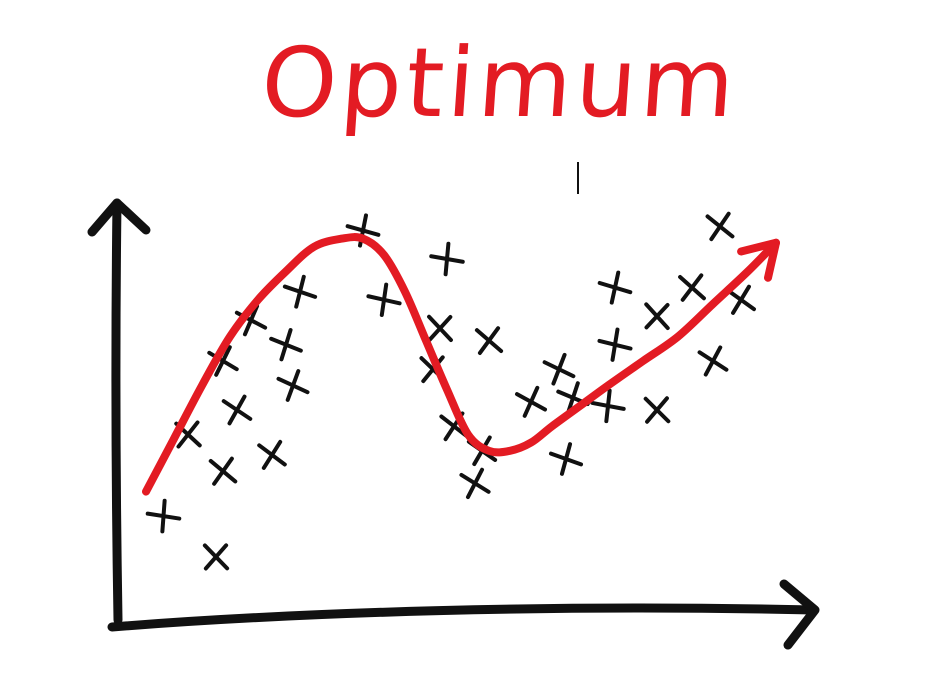 This screenshot has width=940, height=674. What do you see at coordinates (117, 411) in the screenshot?
I see `y-axis-line` at bounding box center [117, 411].